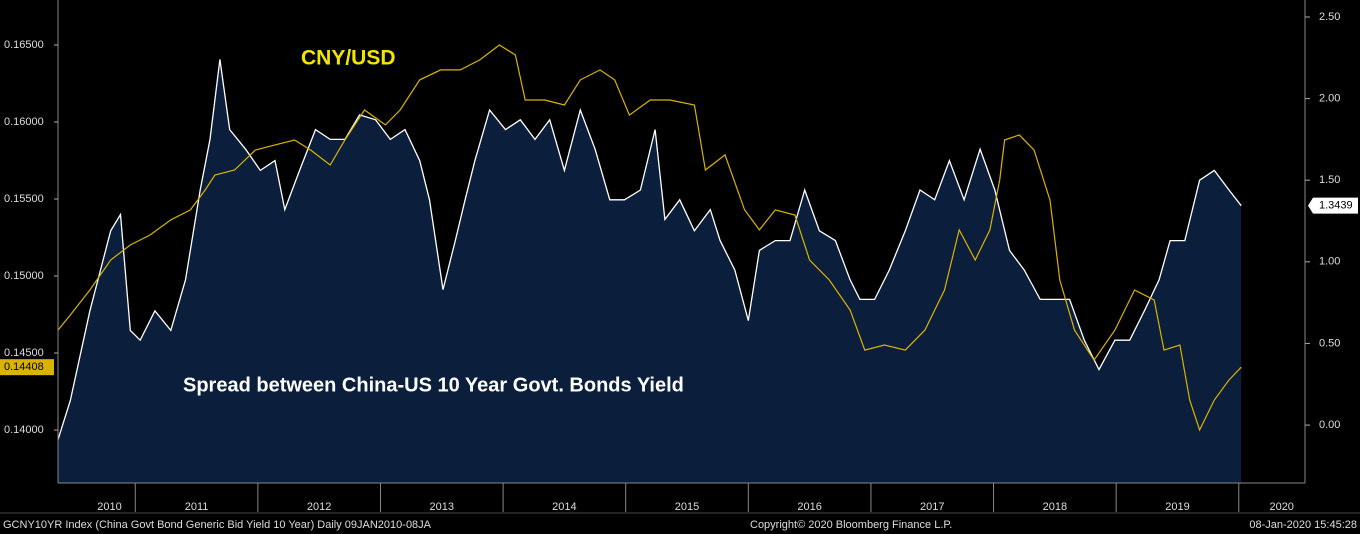 The height and width of the screenshot is (534, 1360). I want to click on x-tick-label: 2012, so click(319, 507).